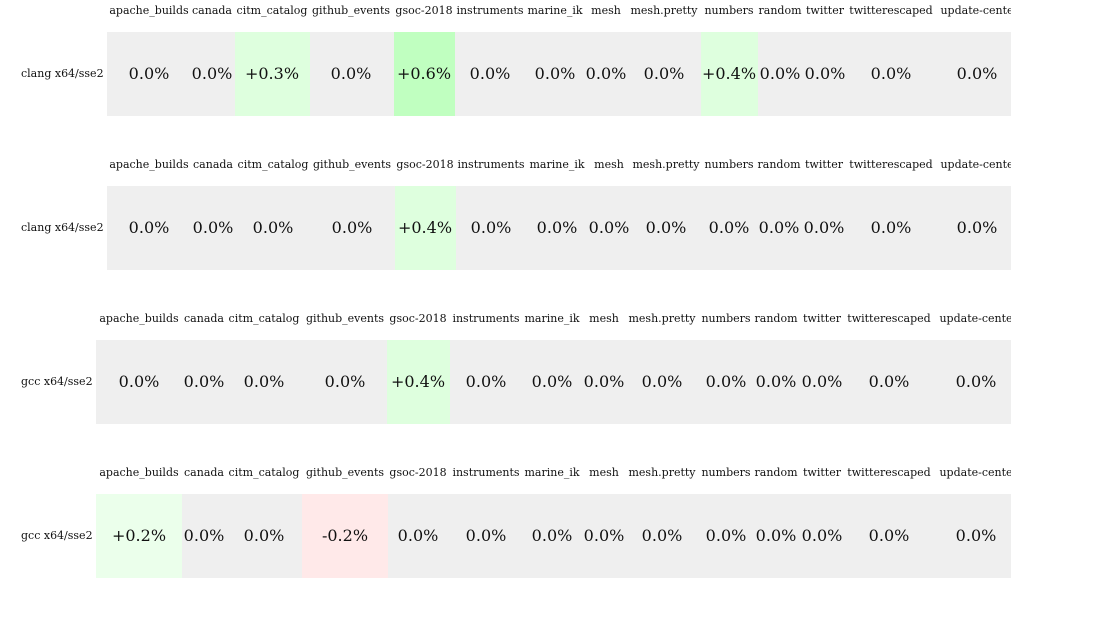 The width and height of the screenshot is (1100, 640). I want to click on value-cell: +0.2%, so click(139, 535).